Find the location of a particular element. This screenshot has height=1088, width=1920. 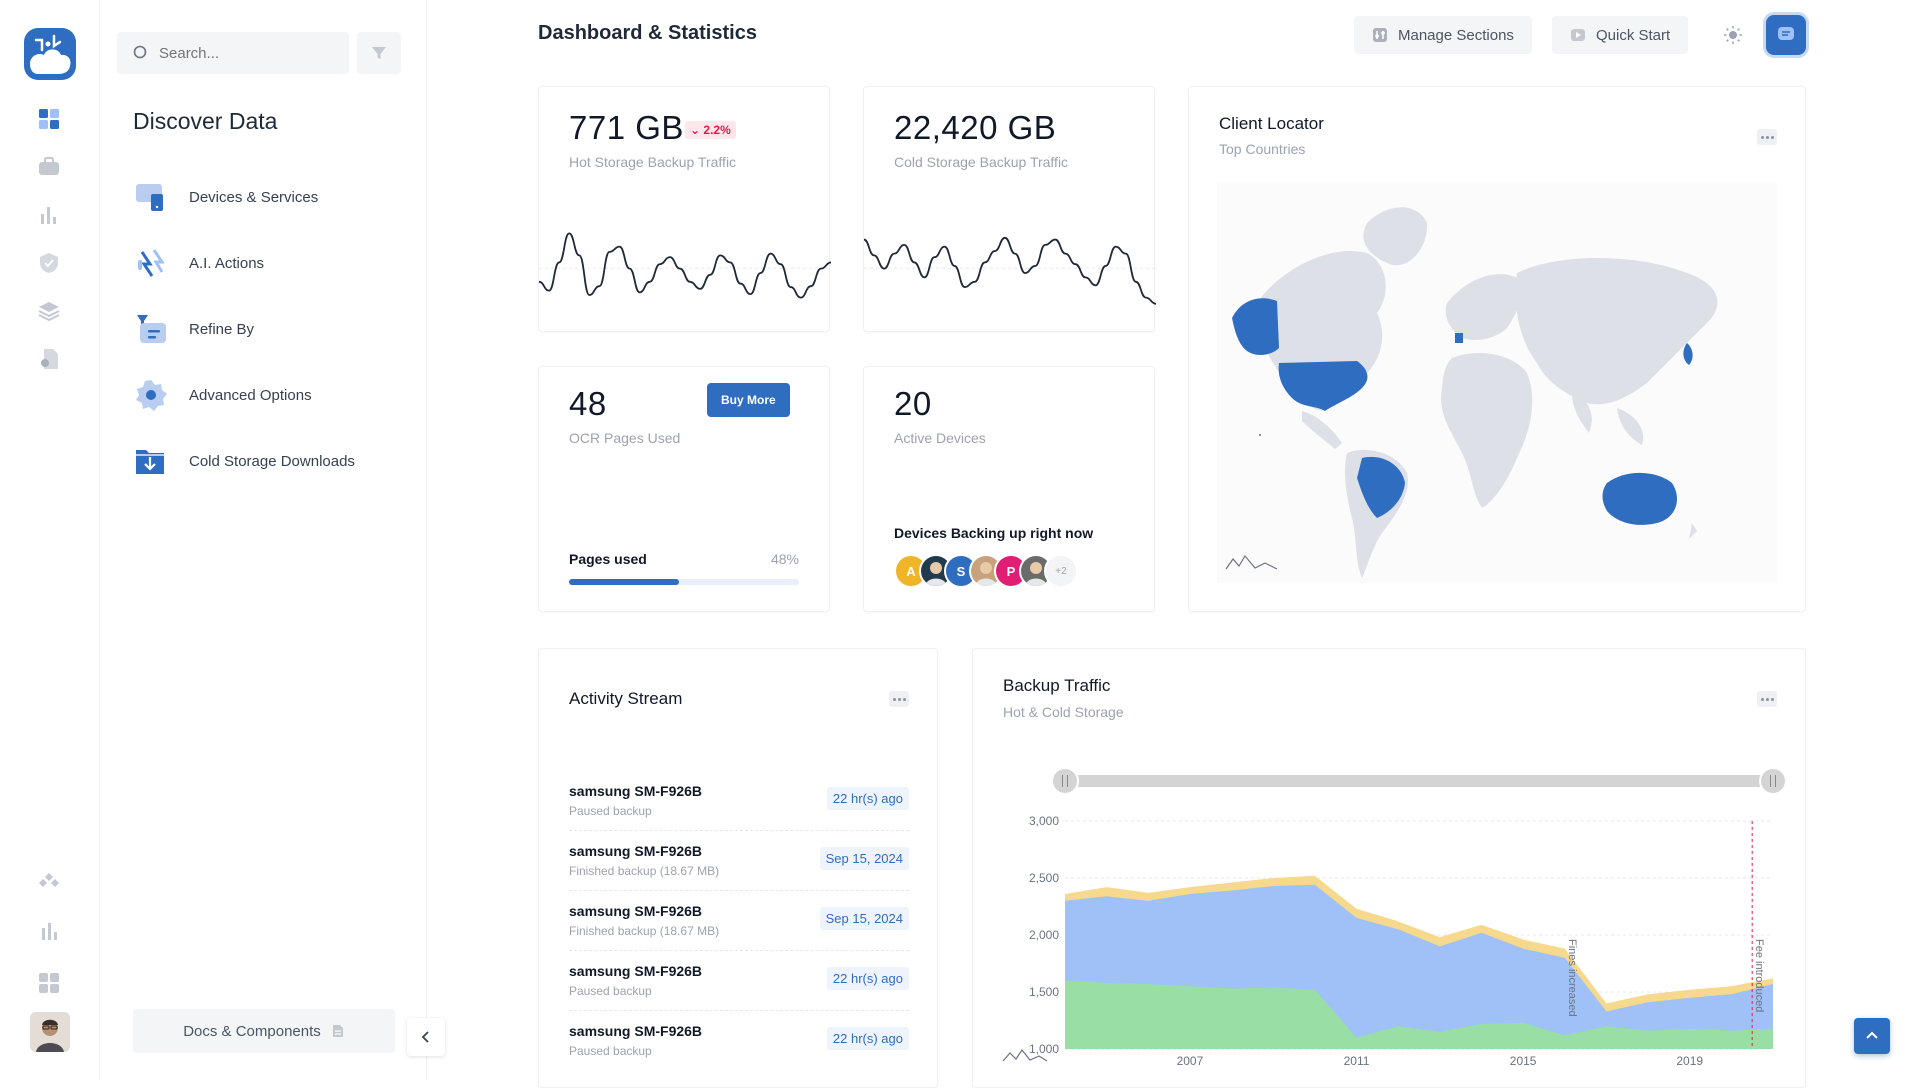

ocr-pages-label: OCR Pages Used is located at coordinates (625, 438).